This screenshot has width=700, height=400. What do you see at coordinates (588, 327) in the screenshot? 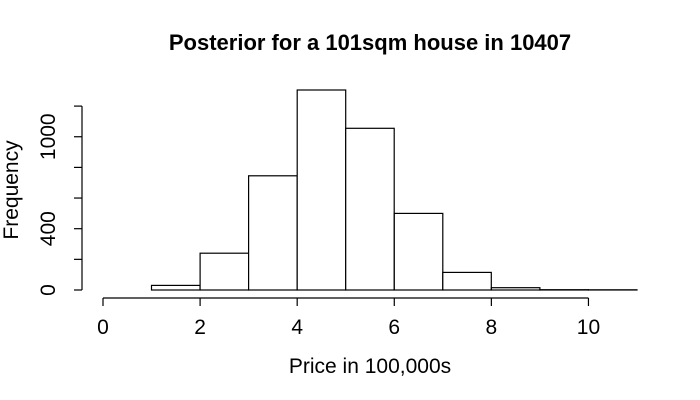
I see `x-tick-label: 10` at bounding box center [588, 327].